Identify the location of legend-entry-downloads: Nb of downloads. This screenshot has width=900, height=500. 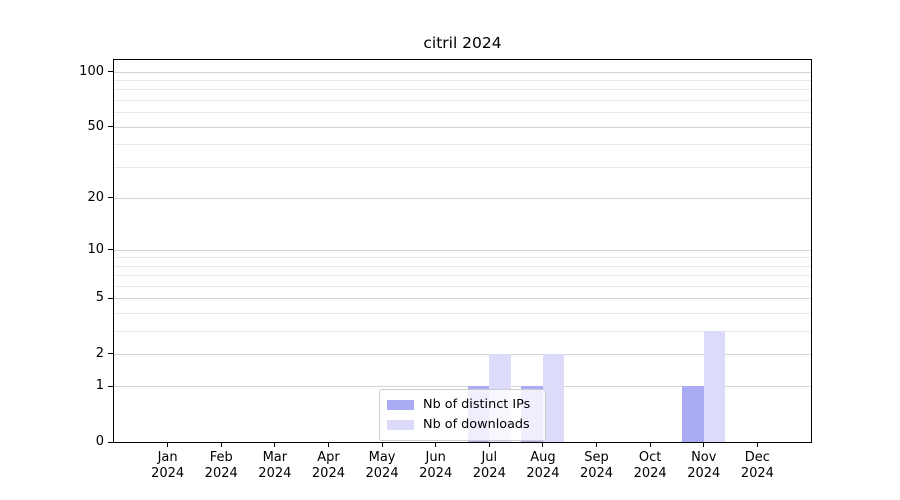
(462, 425).